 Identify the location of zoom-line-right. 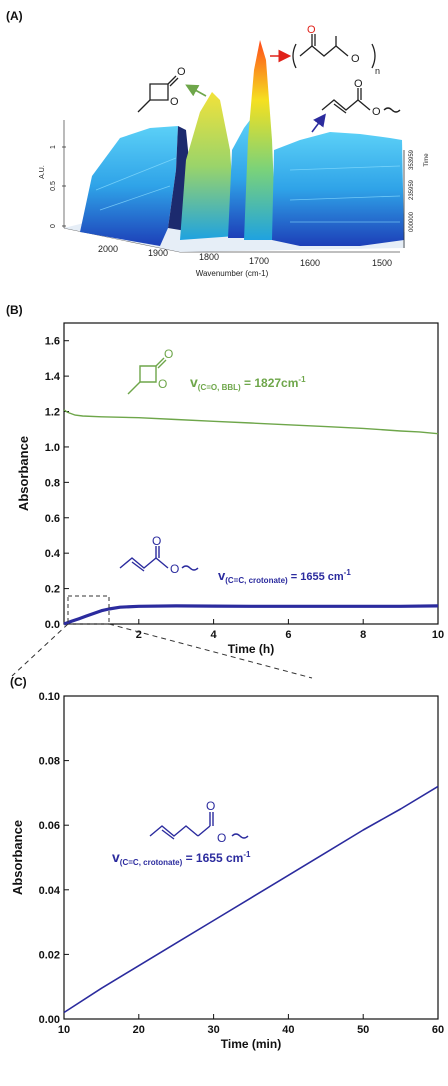
(210, 651).